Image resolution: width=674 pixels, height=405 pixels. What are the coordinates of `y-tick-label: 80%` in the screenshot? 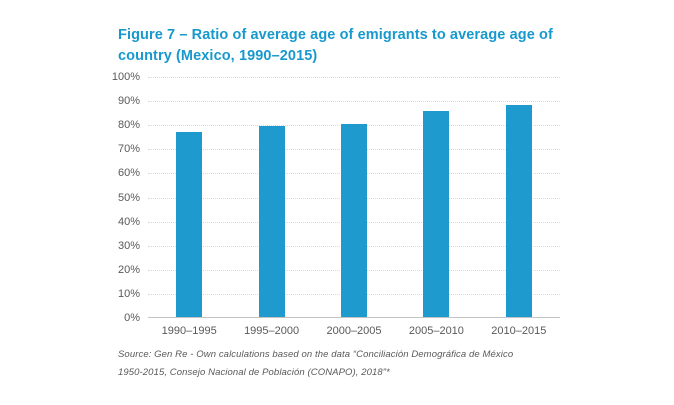 It's located at (128, 125).